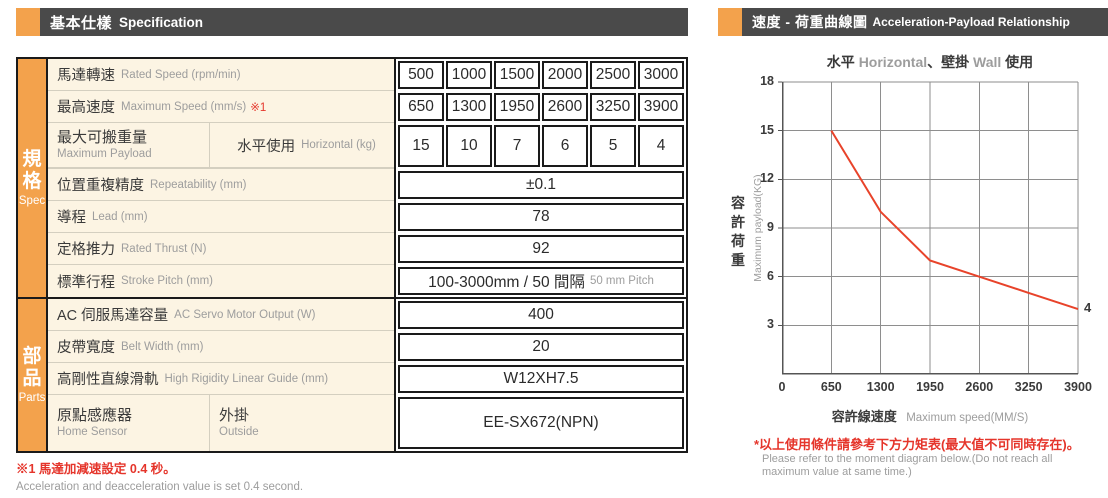 The width and height of the screenshot is (1108, 498). What do you see at coordinates (221, 249) in the screenshot?
I see `row-label: 定格推力 Rated Thrust (N)` at bounding box center [221, 249].